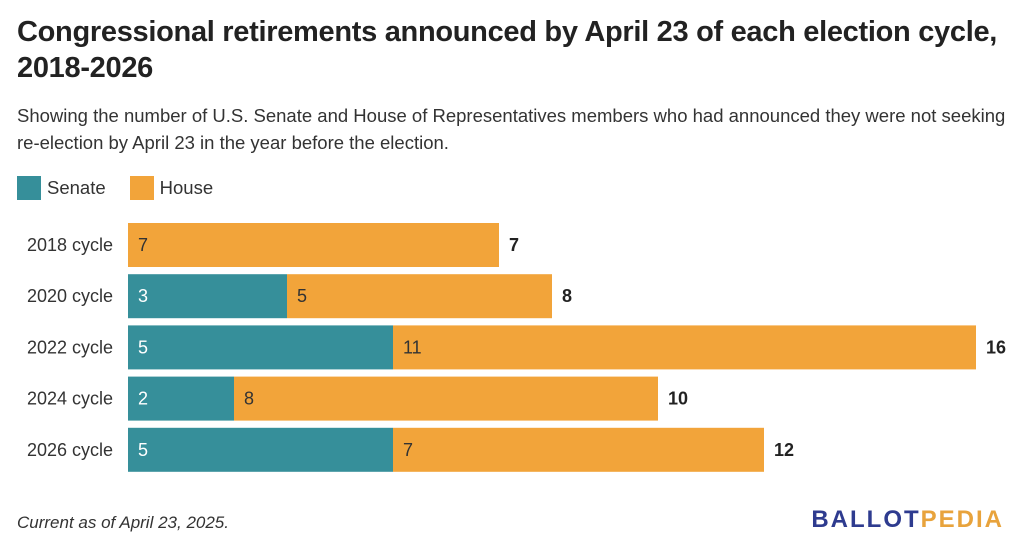 The height and width of the screenshot is (553, 1024). What do you see at coordinates (127, 188) in the screenshot?
I see `legend: Senate House` at bounding box center [127, 188].